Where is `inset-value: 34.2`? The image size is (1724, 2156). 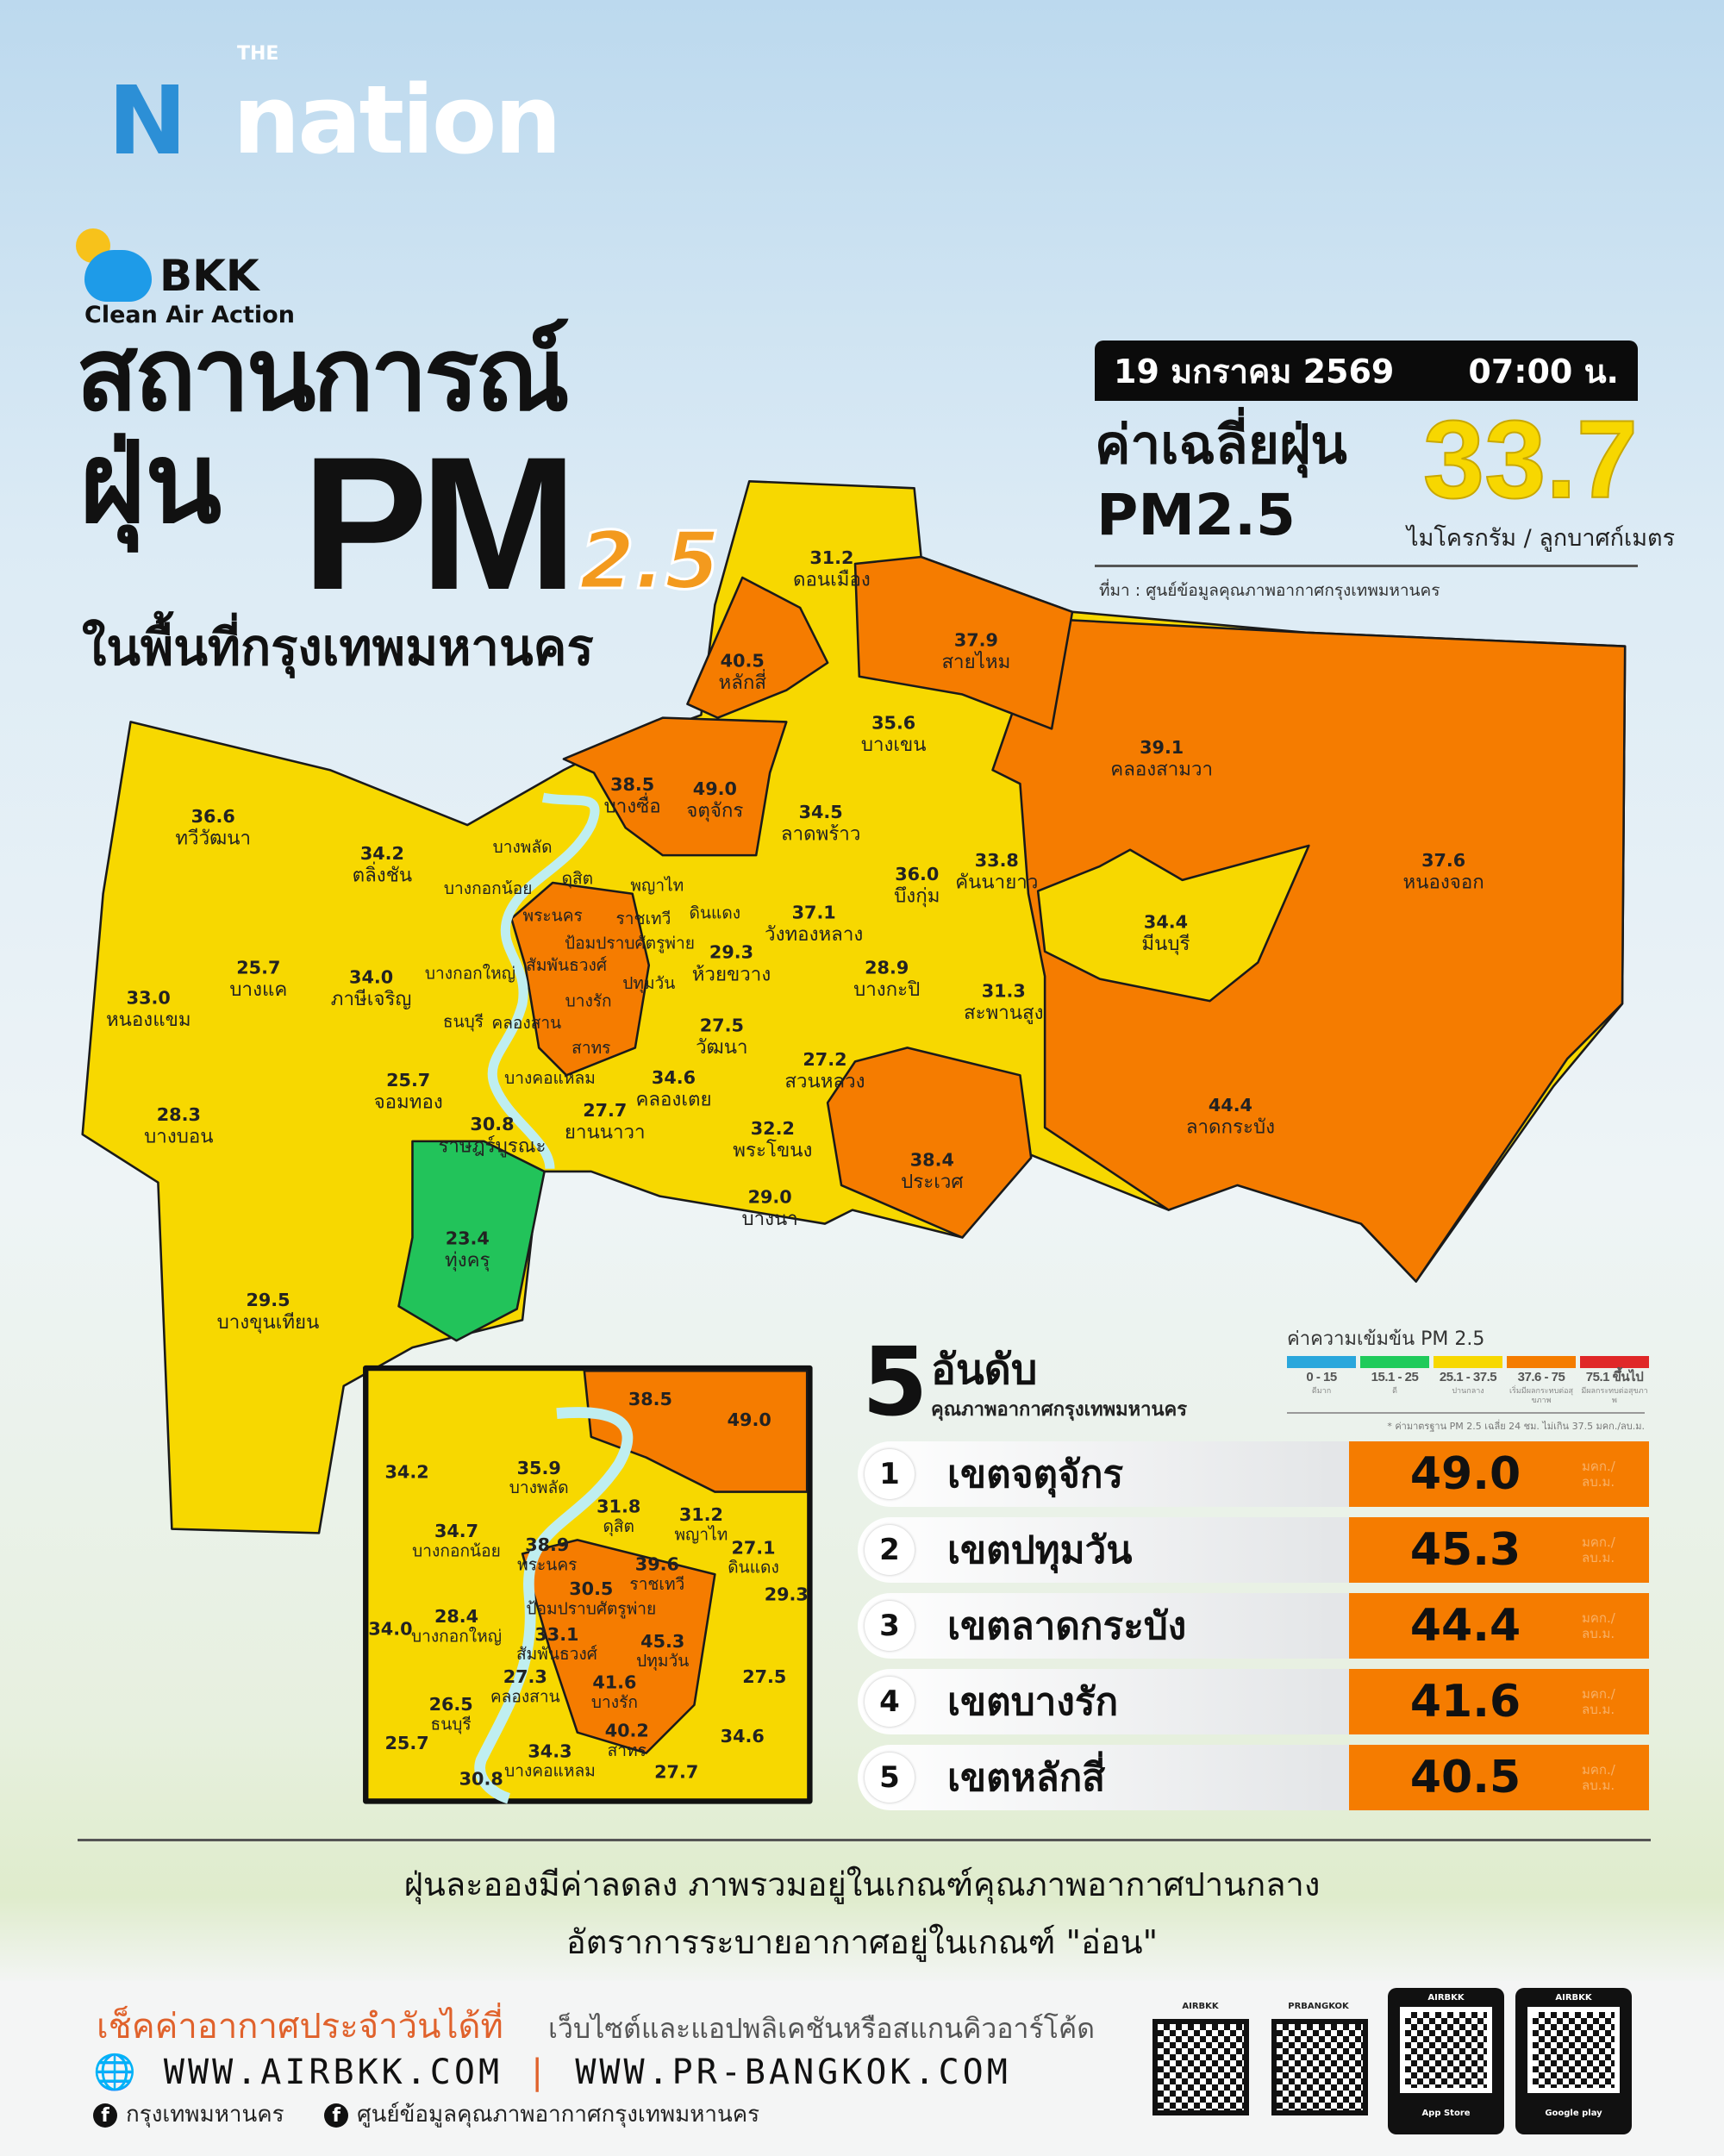
inset-value: 34.2 is located at coordinates (407, 1472).